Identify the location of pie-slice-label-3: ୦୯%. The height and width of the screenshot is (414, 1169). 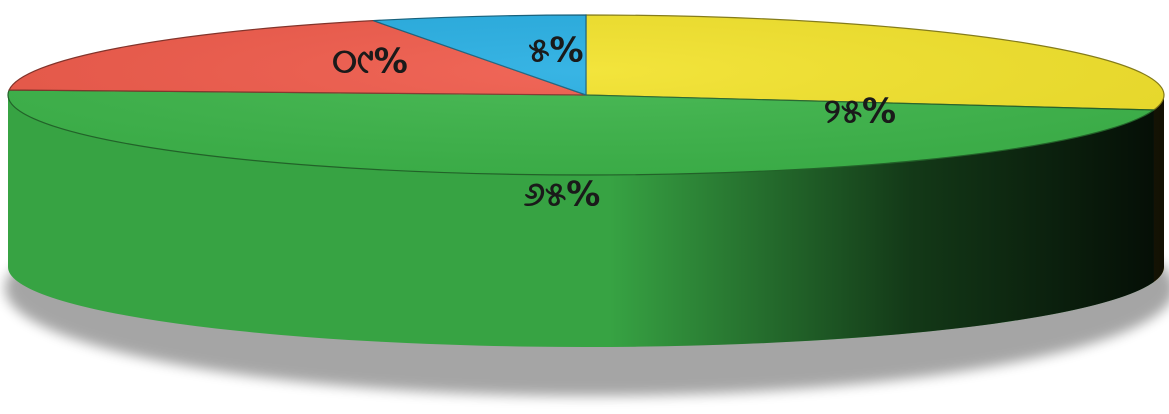
(370, 62).